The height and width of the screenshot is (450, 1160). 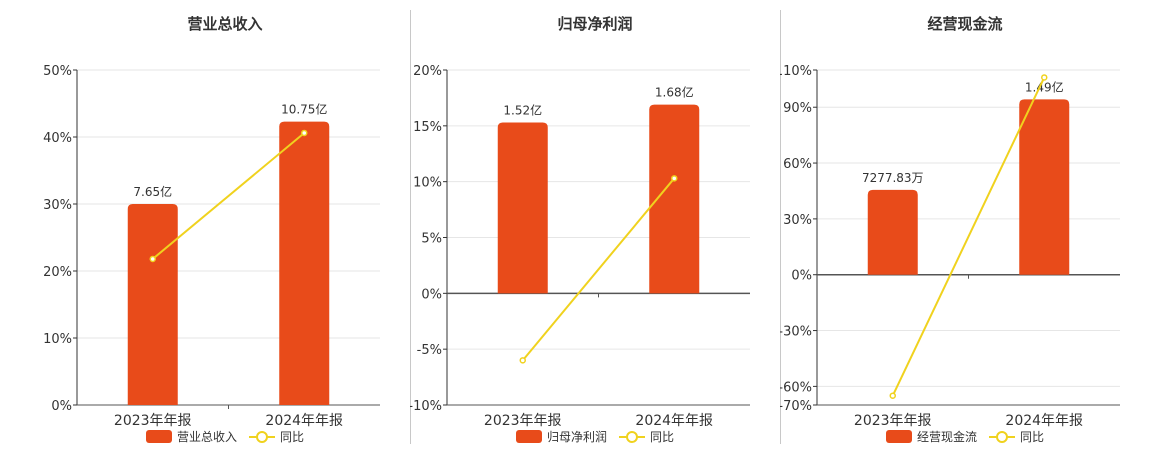 I want to click on chart-title: 归母净利润, so click(x=595, y=24).